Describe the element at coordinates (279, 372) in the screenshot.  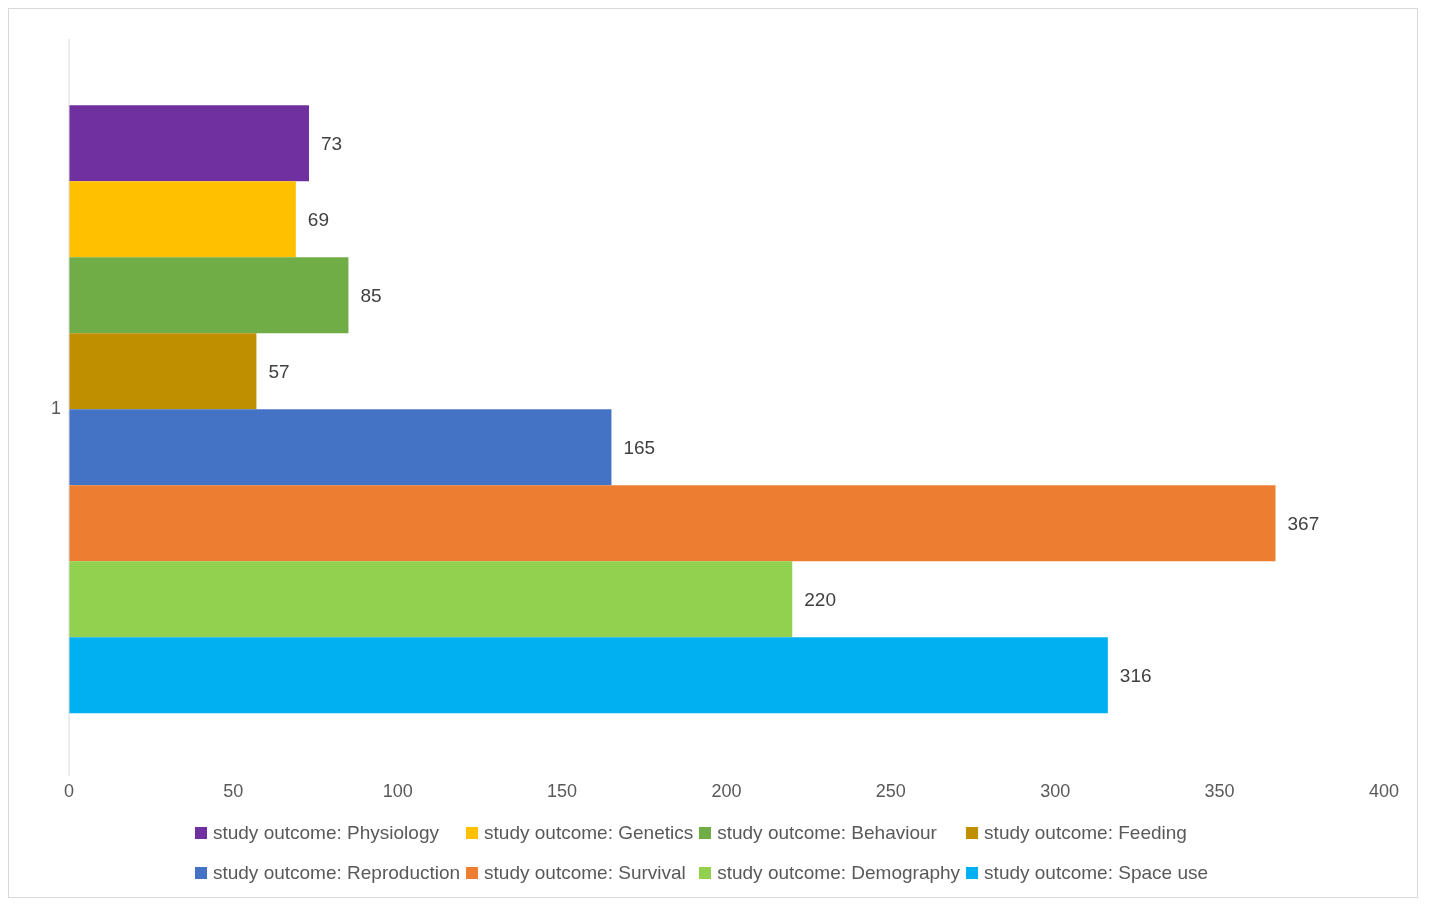
I see `data-label: 57` at that location.